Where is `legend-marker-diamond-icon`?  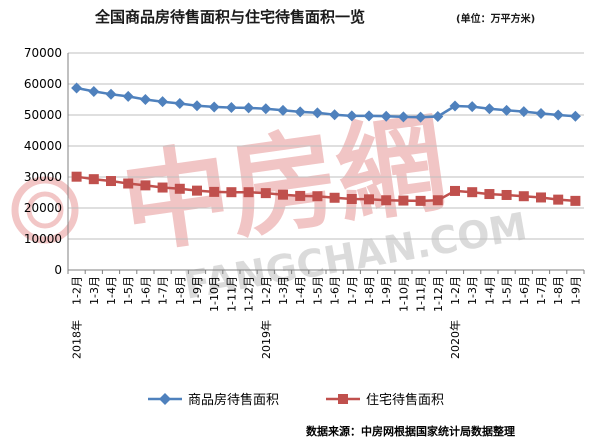 legend-marker-diamond-icon is located at coordinates (165, 399).